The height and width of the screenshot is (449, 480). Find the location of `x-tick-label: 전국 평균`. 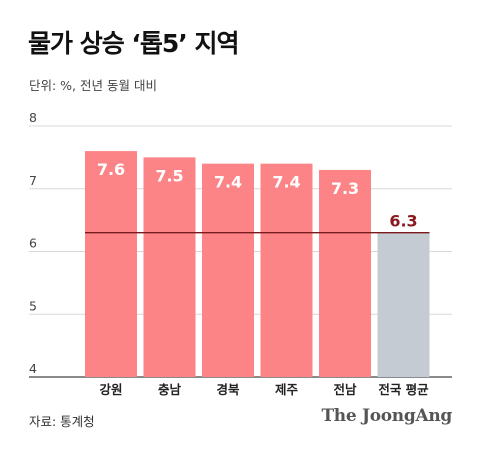

x-tick-label: 전국 평균 is located at coordinates (403, 389).